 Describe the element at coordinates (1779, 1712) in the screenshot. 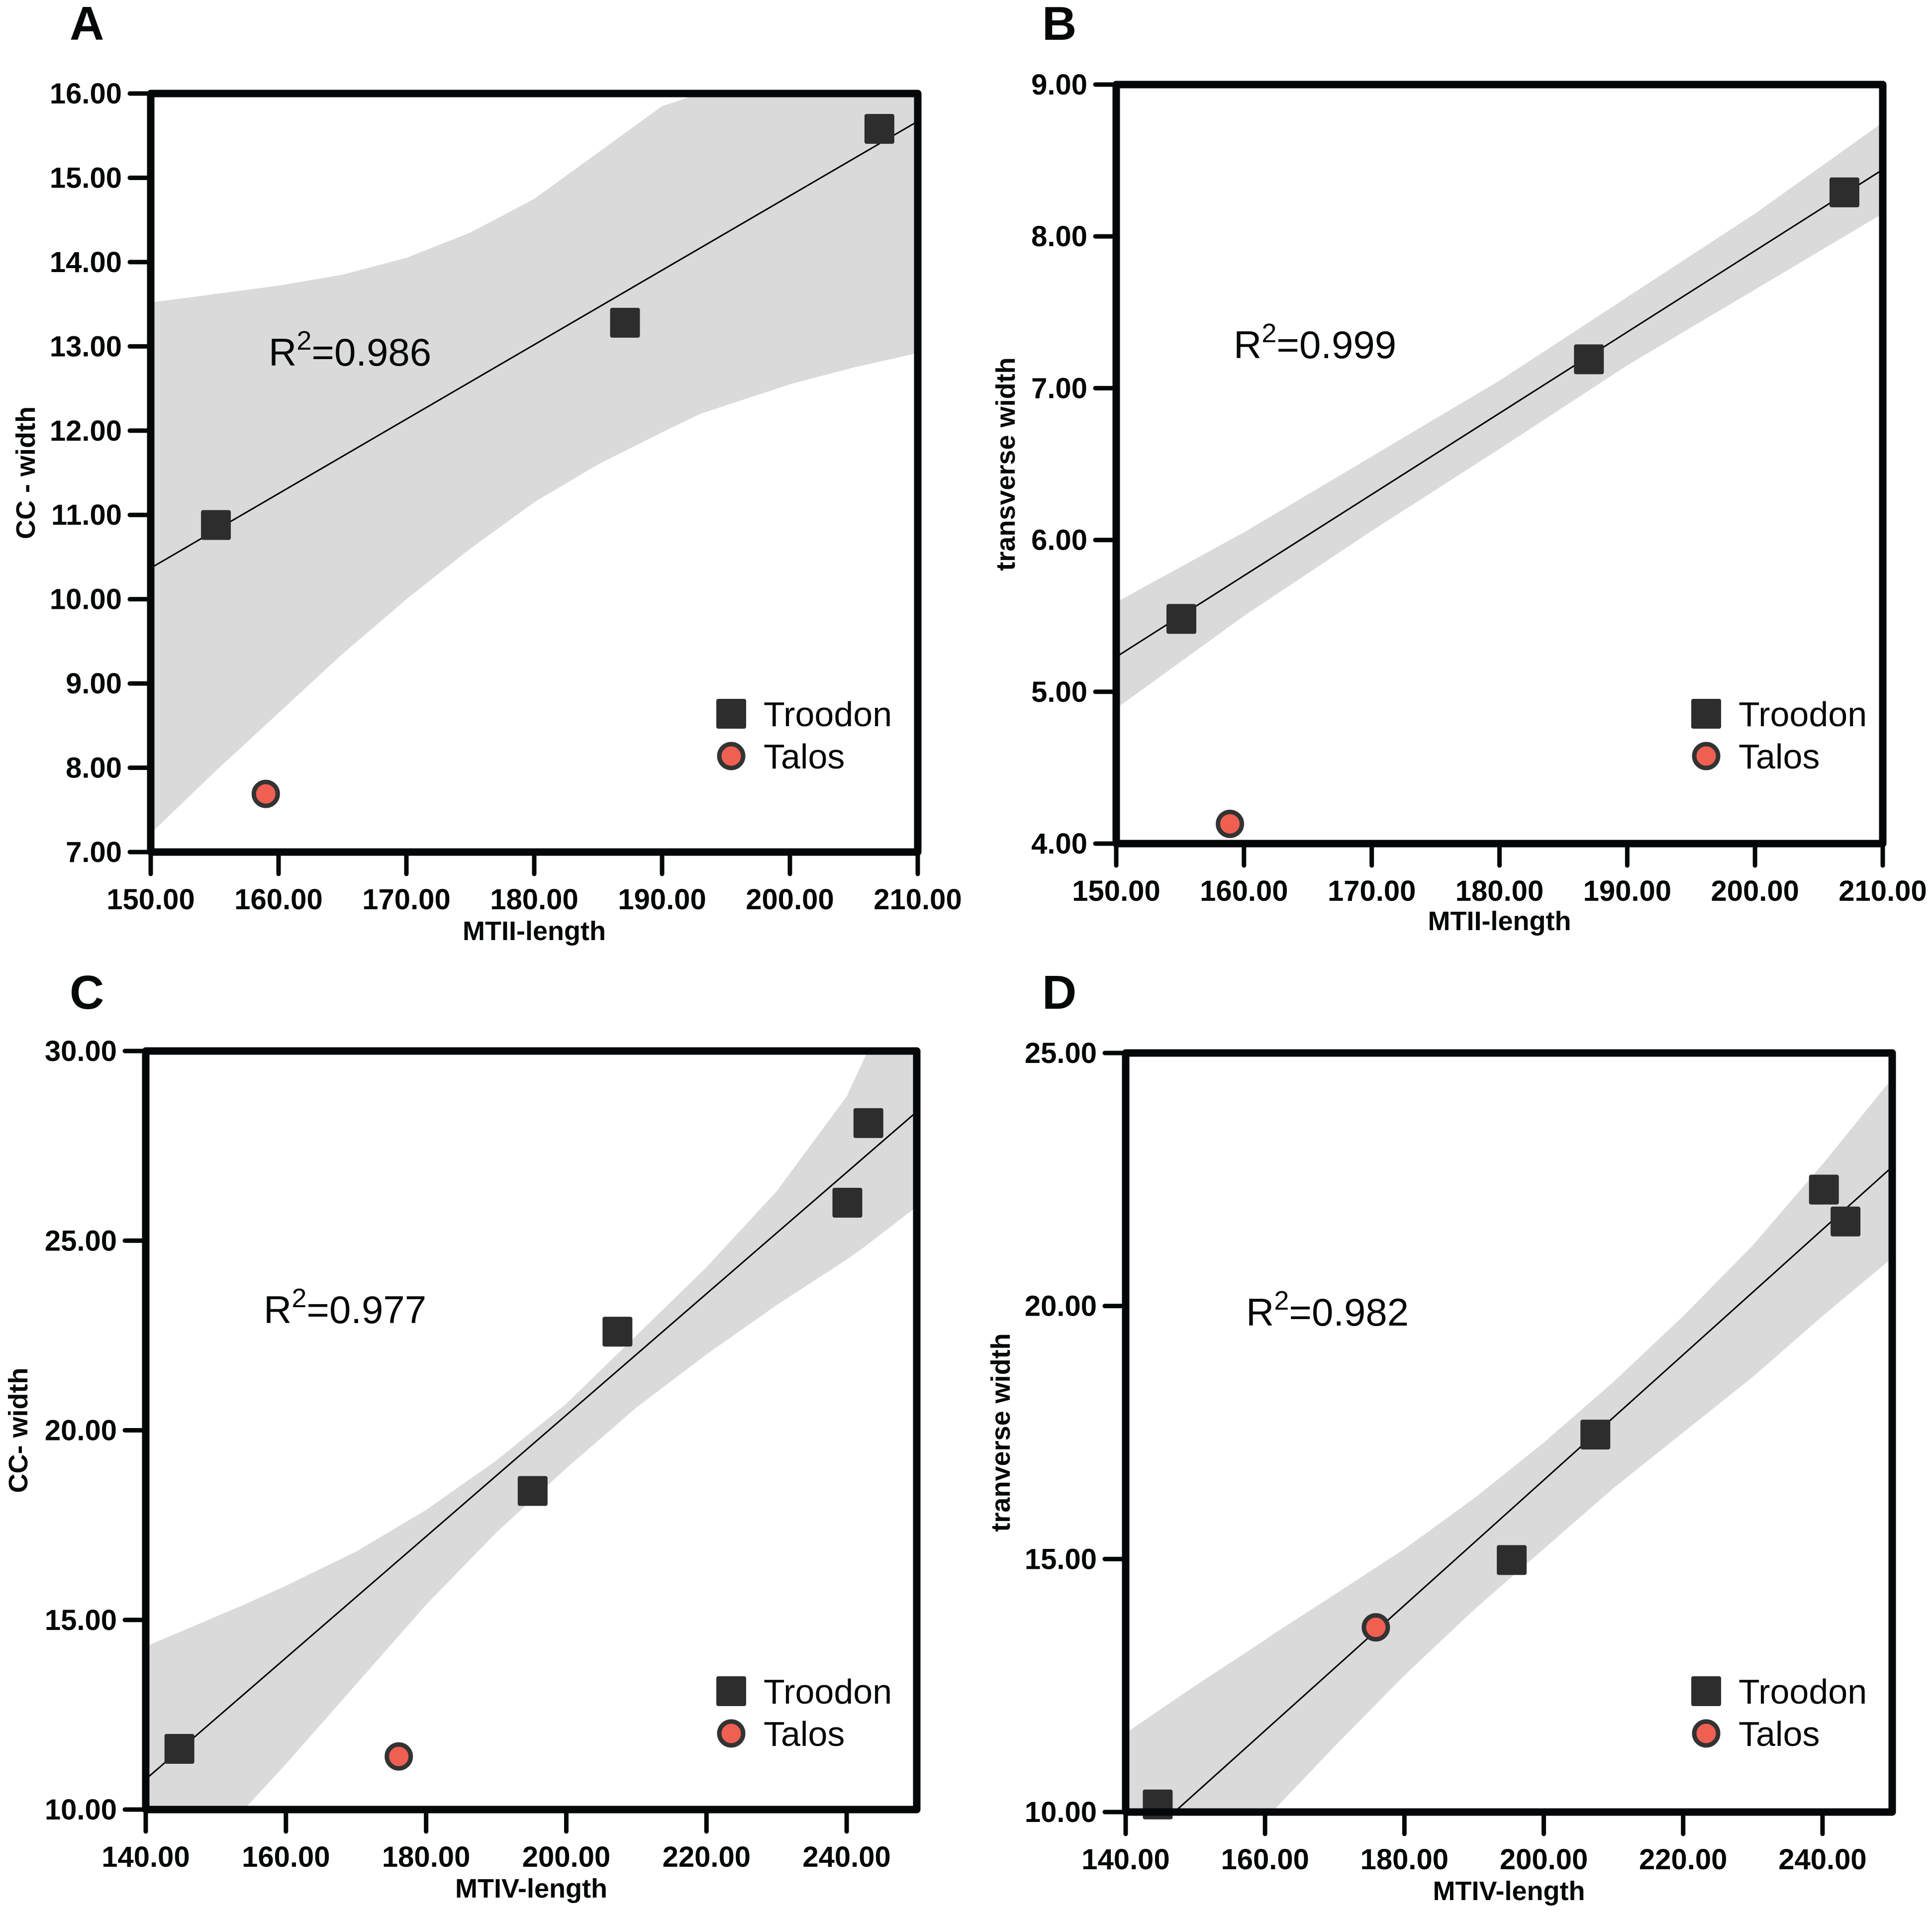

I see `legend: Troodon Talos` at that location.